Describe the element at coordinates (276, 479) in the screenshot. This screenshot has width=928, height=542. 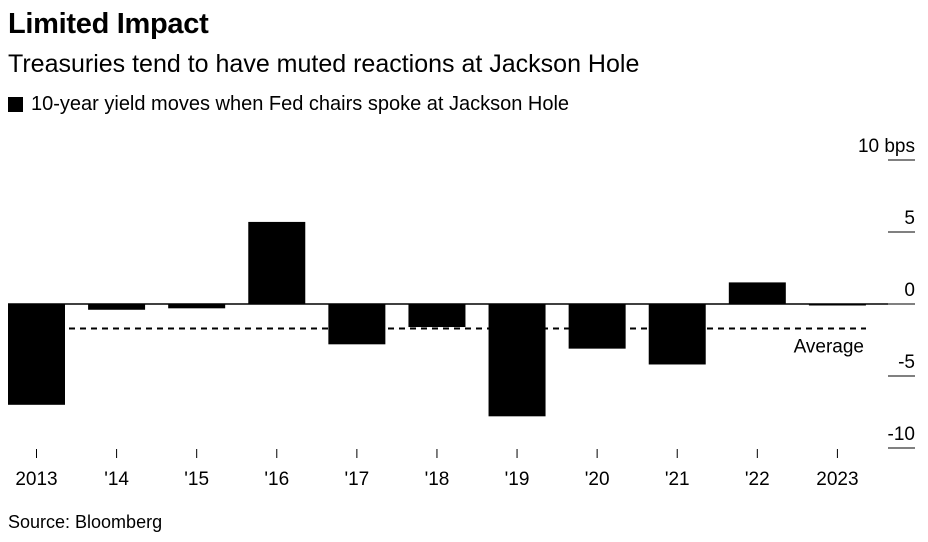
I see `x-tick-label: '16` at that location.